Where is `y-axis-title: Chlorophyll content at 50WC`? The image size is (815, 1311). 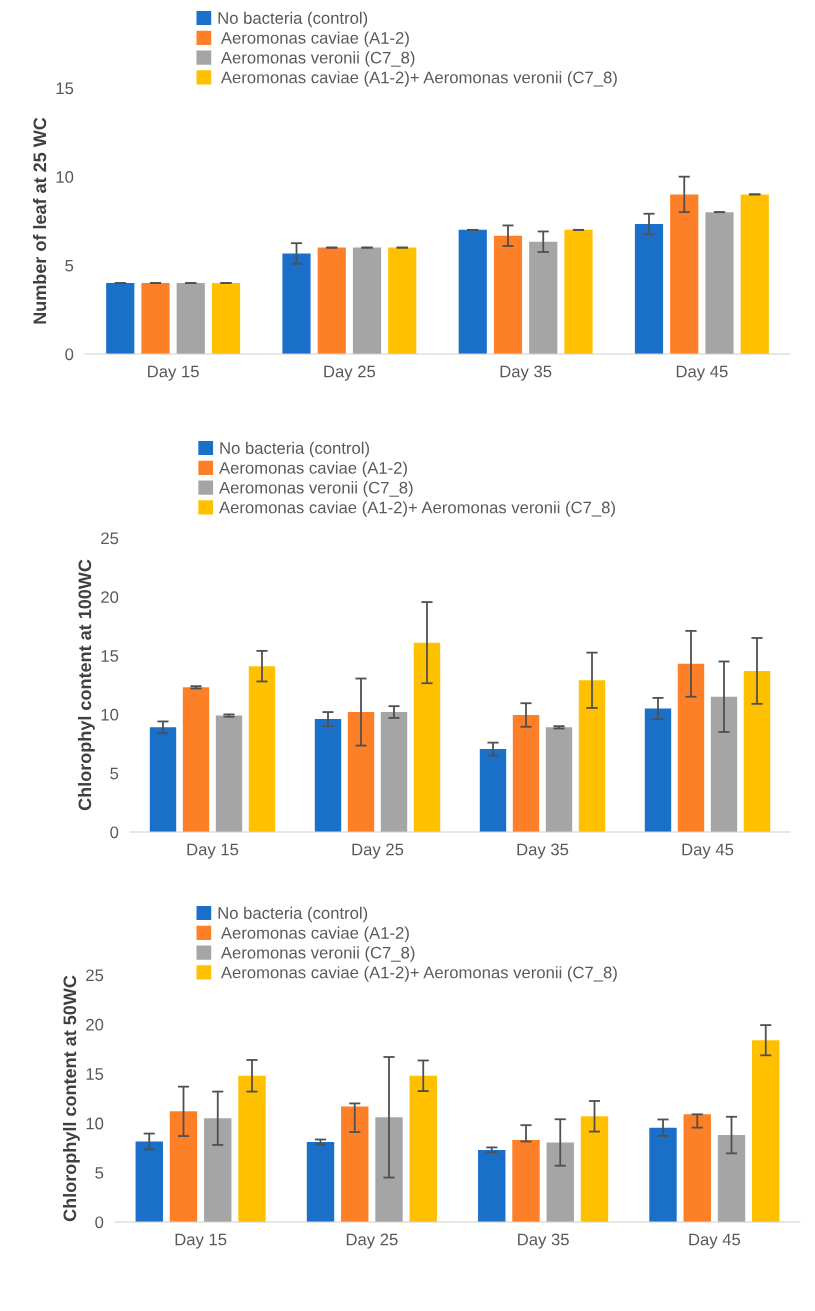 y-axis-title: Chlorophyll content at 50WC is located at coordinates (71, 1098).